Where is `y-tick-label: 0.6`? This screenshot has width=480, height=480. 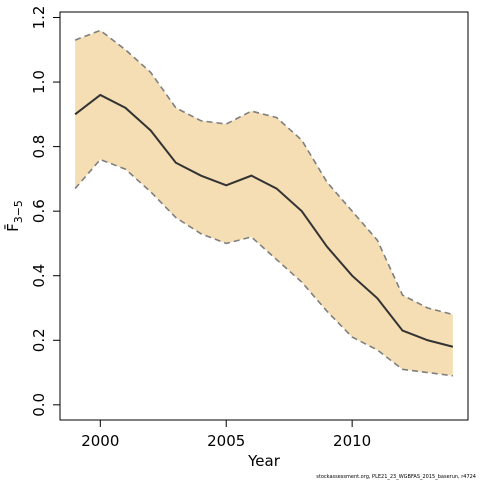
y-tick-label: 0.6 is located at coordinates (39, 211).